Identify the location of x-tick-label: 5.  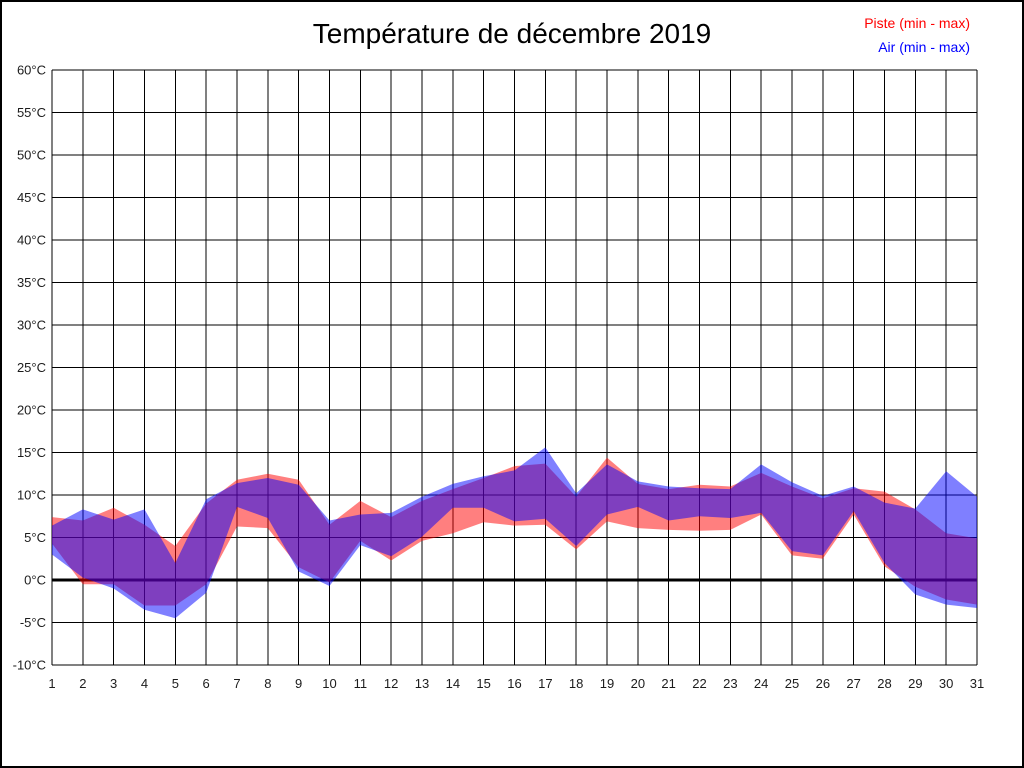
(175, 683).